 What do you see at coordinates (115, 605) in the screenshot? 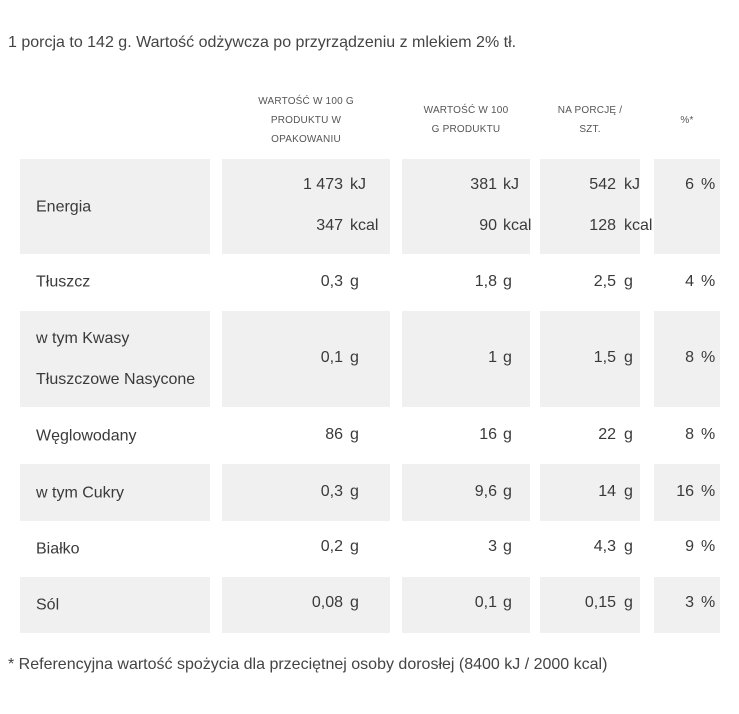
I see `row-label-cell: Sól` at bounding box center [115, 605].